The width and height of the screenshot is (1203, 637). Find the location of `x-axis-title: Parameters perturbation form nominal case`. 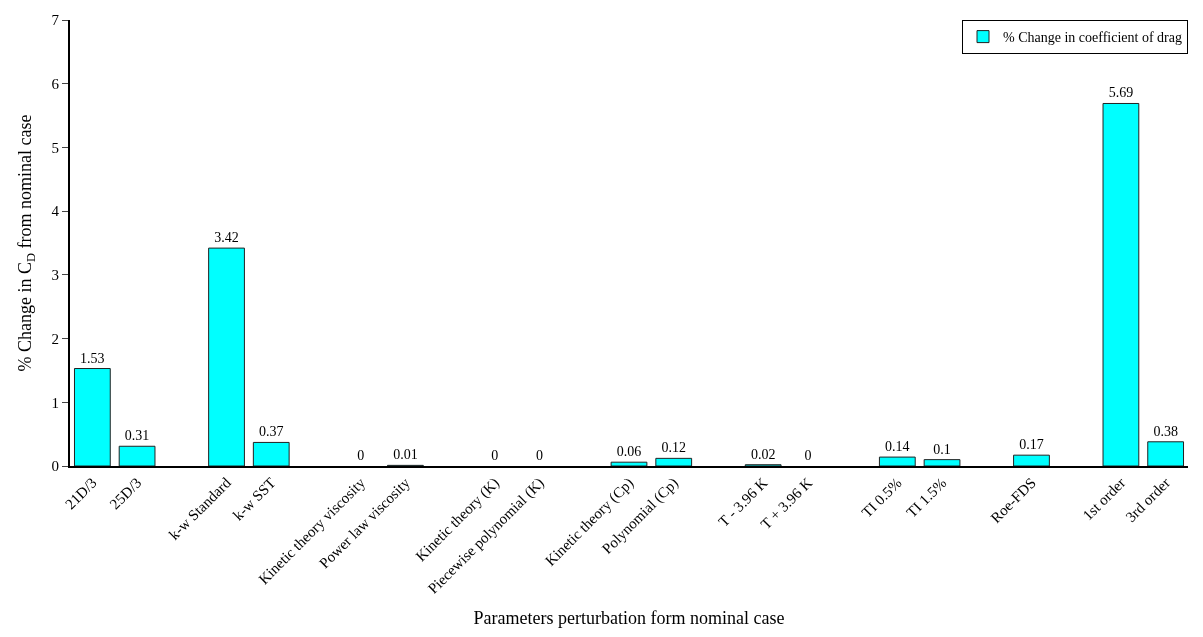

x-axis-title: Parameters perturbation form nominal case is located at coordinates (629, 617).